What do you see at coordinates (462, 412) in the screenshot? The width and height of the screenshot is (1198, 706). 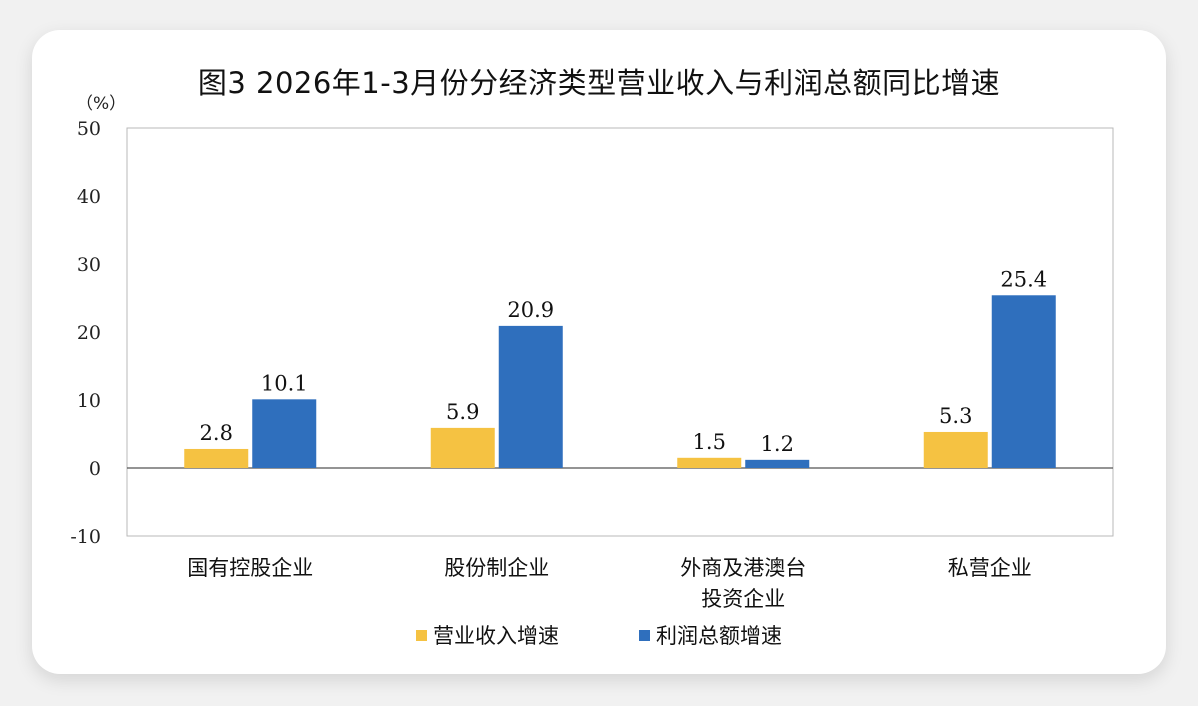 I see `data-label-revenue: 5.9` at bounding box center [462, 412].